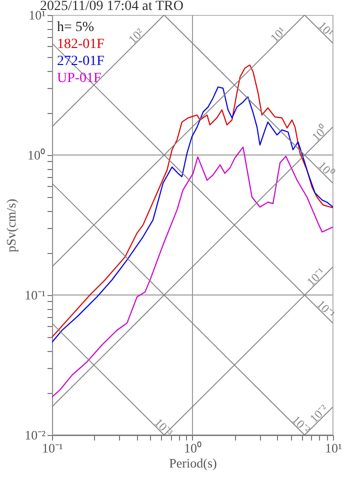  I want to click on text: 182-01F, so click(81, 44).